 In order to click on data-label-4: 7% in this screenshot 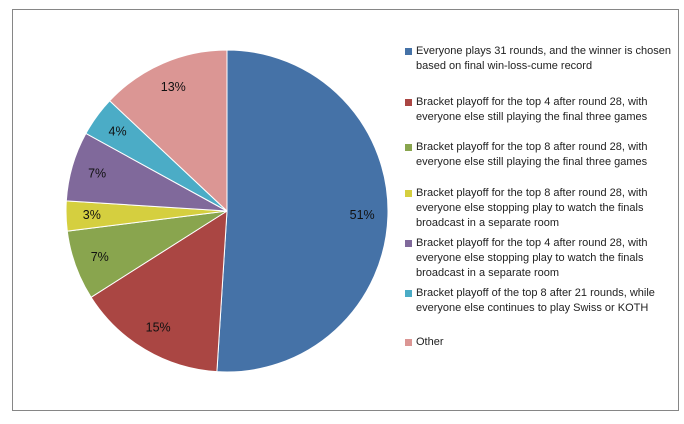, I will do `click(97, 173)`.